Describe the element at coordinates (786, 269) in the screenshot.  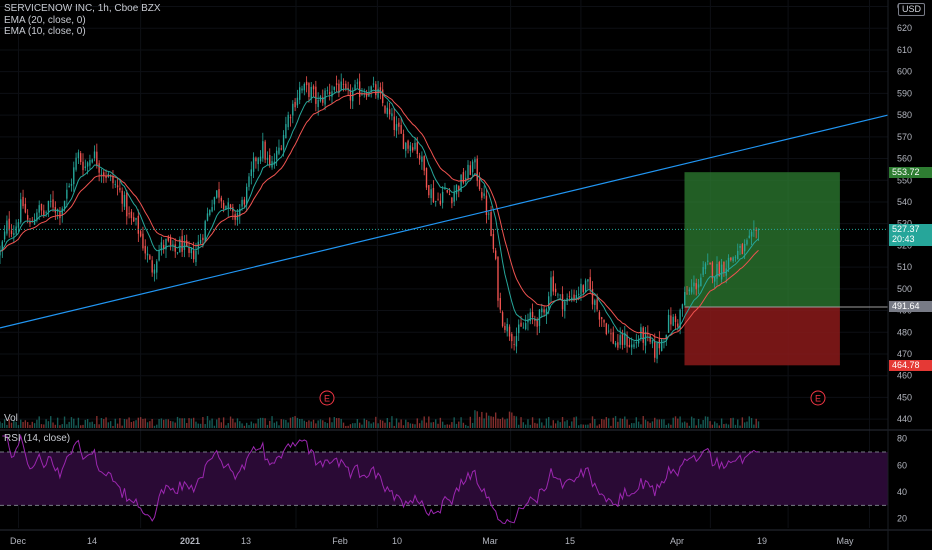
I see `long-position-tool` at that location.